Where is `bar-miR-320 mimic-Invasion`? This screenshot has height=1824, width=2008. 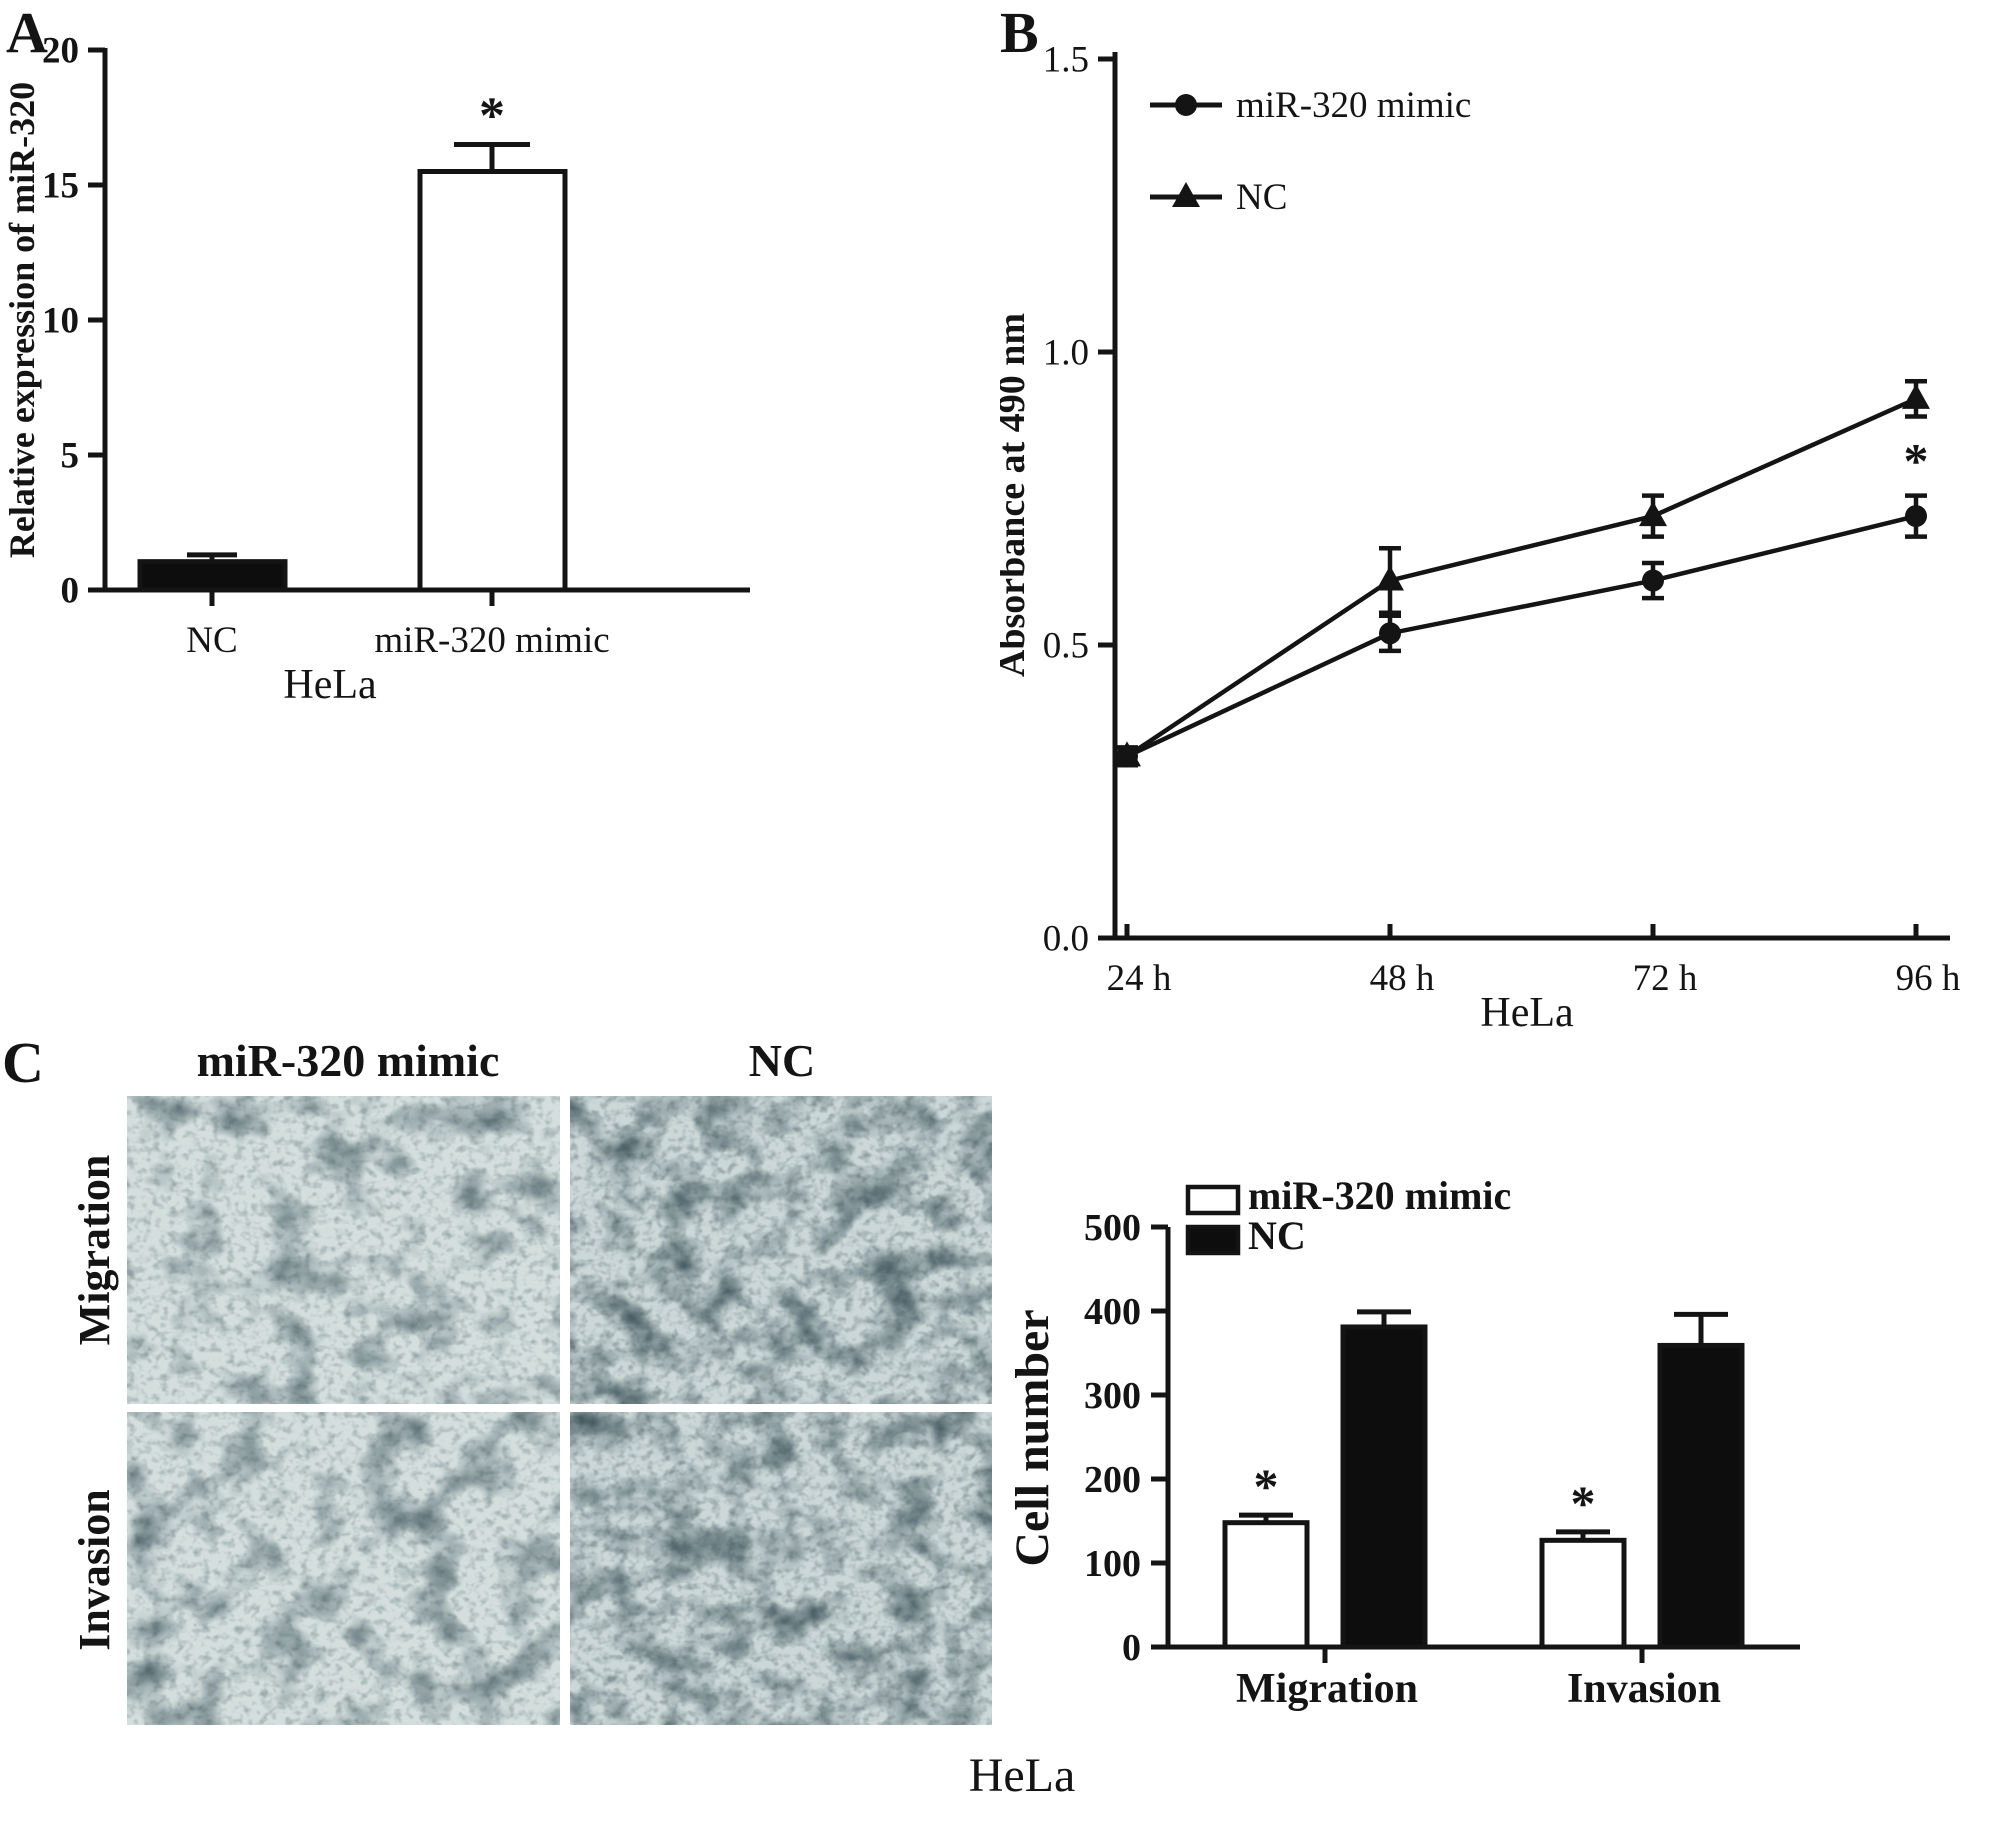
bar-miR-320 mimic-Invasion is located at coordinates (1583, 1593).